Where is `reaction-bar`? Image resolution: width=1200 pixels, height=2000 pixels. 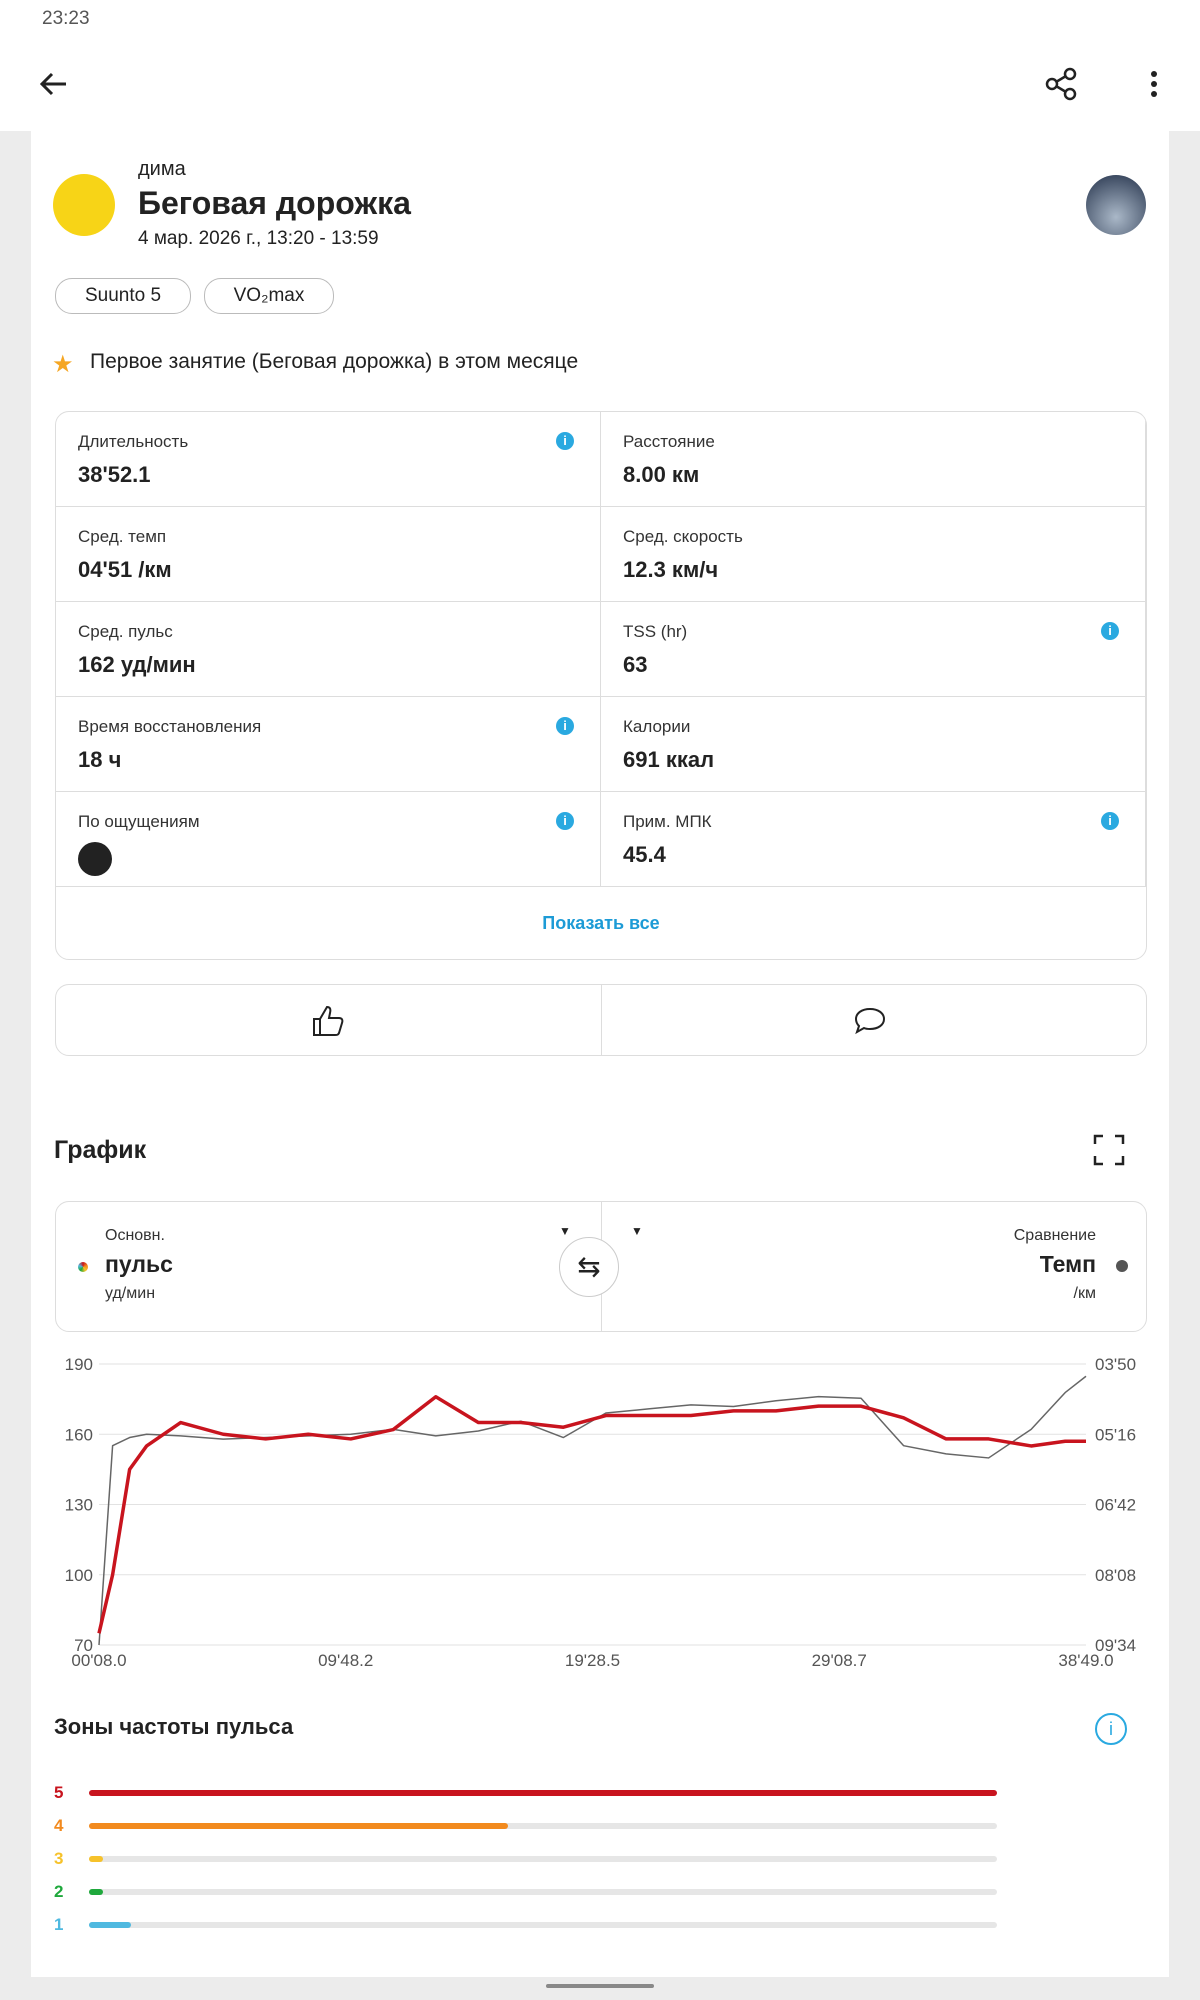
reaction-bar is located at coordinates (601, 1020).